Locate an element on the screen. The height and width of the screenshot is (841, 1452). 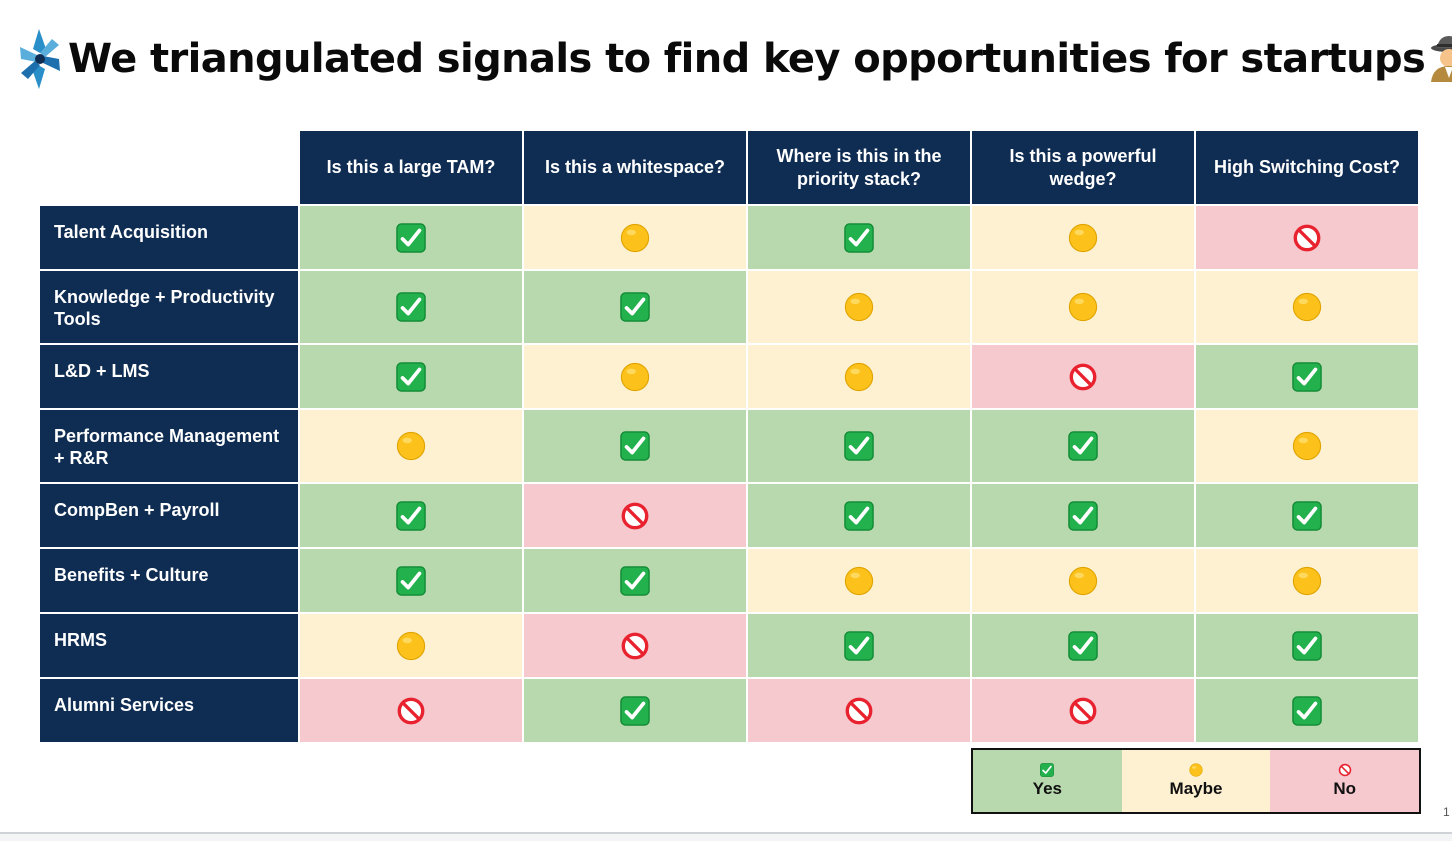
row-label: CompBen + Payroll is located at coordinates (169, 515).